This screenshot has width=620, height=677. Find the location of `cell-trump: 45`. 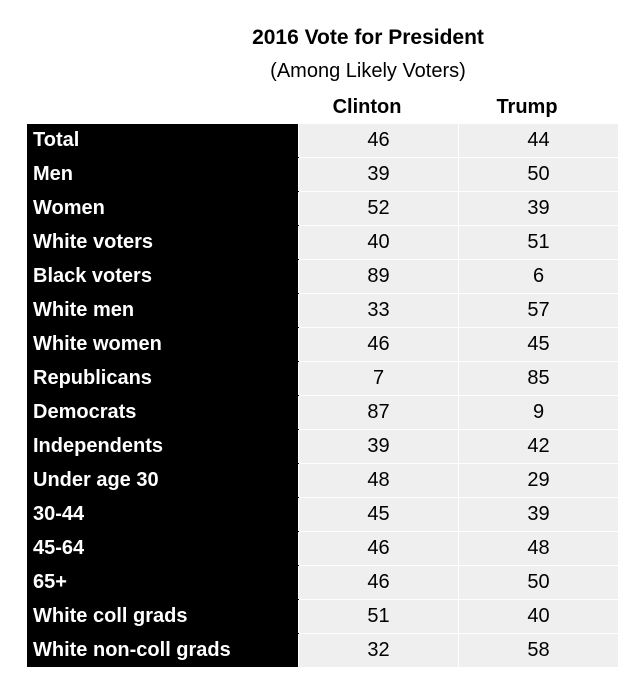

cell-trump: 45 is located at coordinates (538, 344).